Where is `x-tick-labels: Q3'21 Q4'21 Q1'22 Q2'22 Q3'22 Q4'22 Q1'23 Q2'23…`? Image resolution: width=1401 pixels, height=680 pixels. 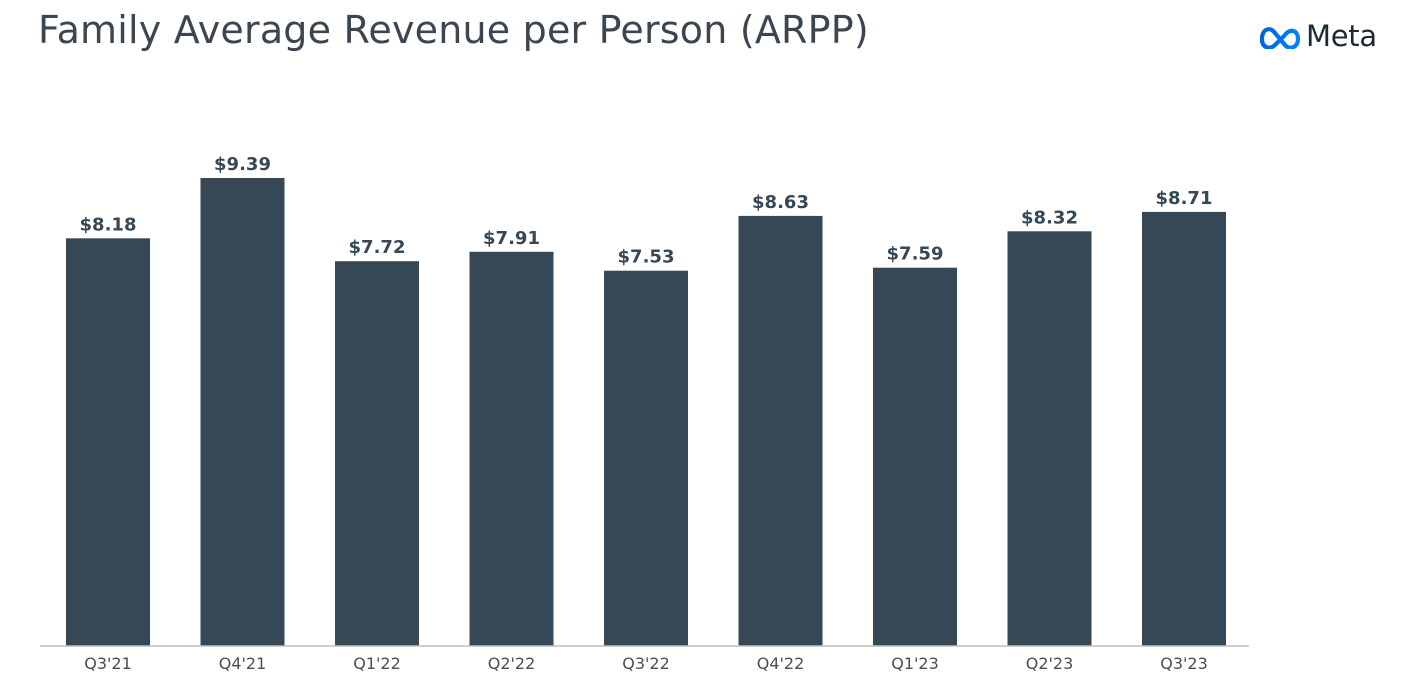
x-tick-labels: Q3'21 Q4'21 Q1'22 Q2'22 Q3'22 Q4'22 Q1'23 Q2'23… is located at coordinates (646, 663).